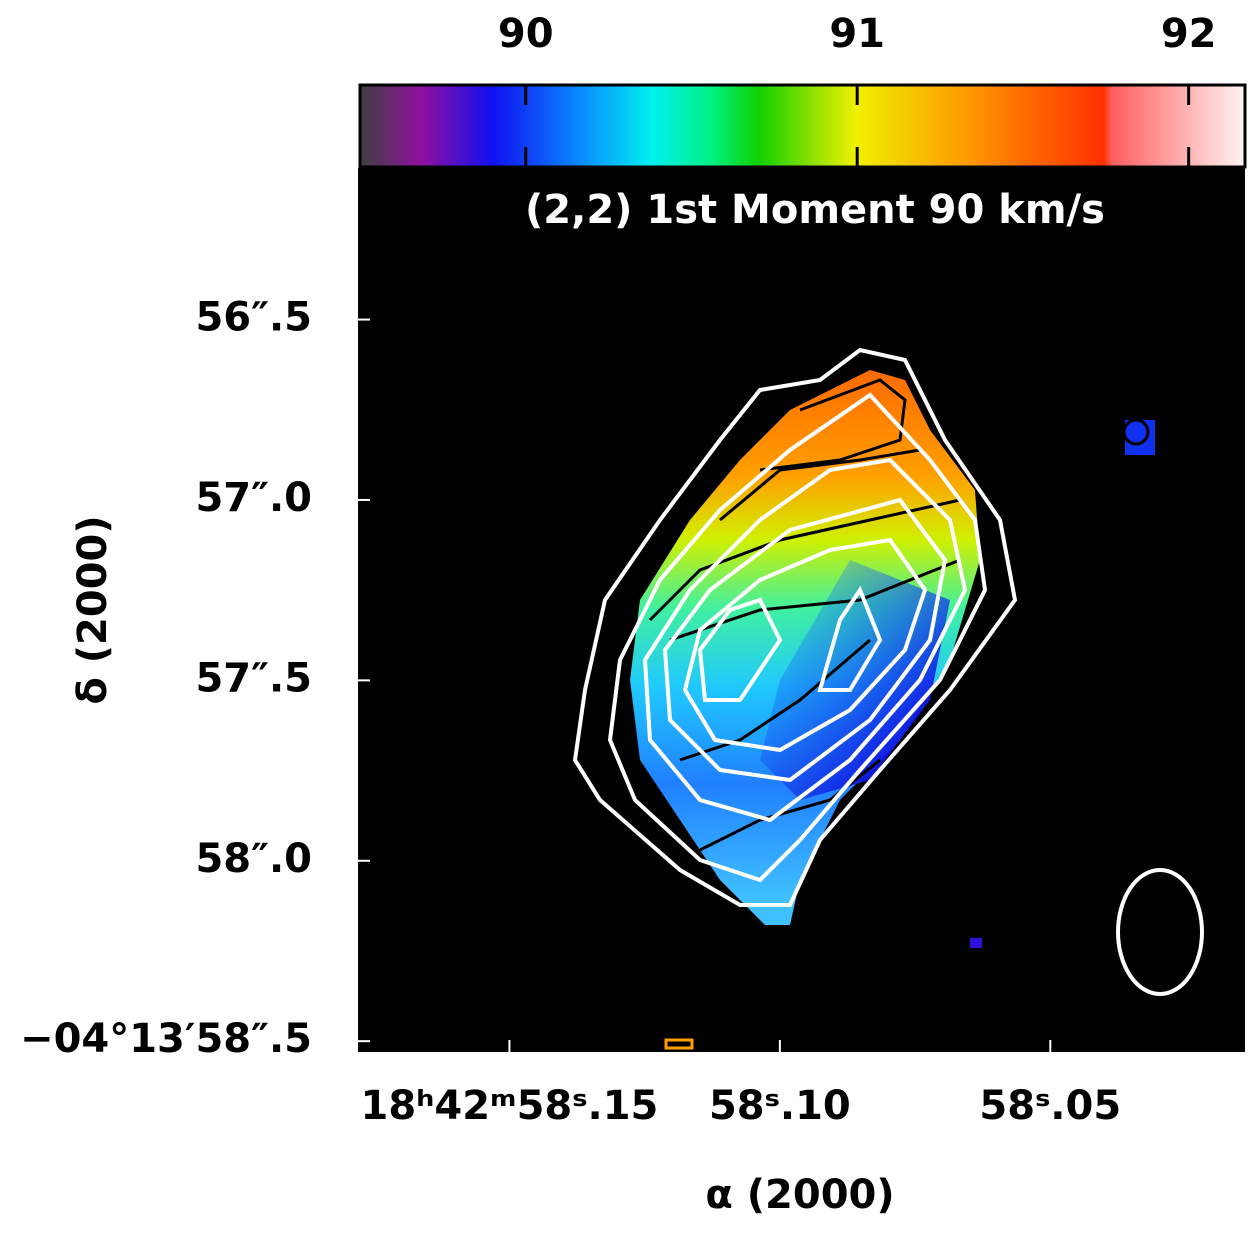 The image size is (1250, 1236). I want to click on y-tick-label: 56″.5, so click(253, 318).